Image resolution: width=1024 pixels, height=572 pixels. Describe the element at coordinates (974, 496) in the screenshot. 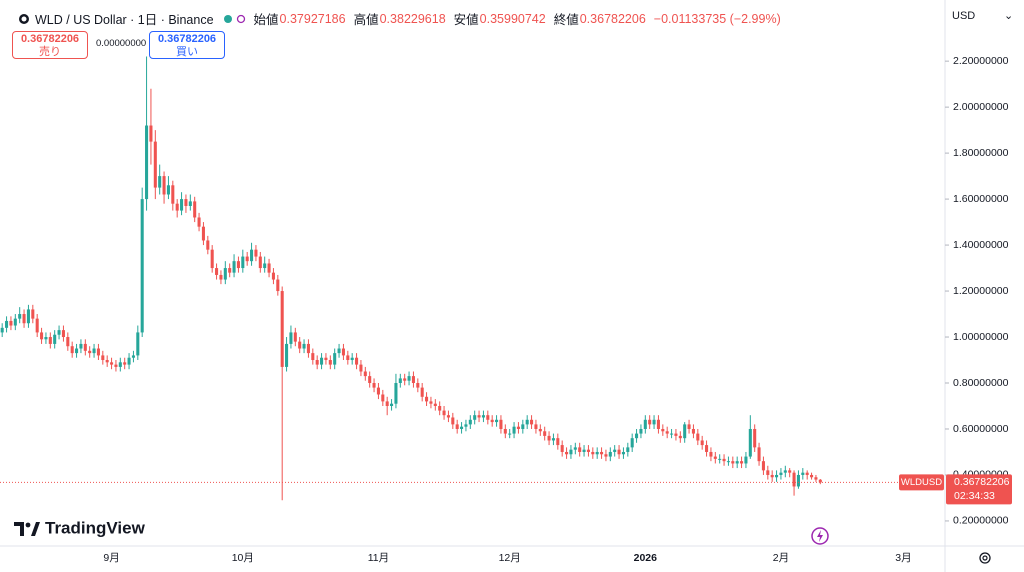

I see `countdown: 02:34:33` at that location.